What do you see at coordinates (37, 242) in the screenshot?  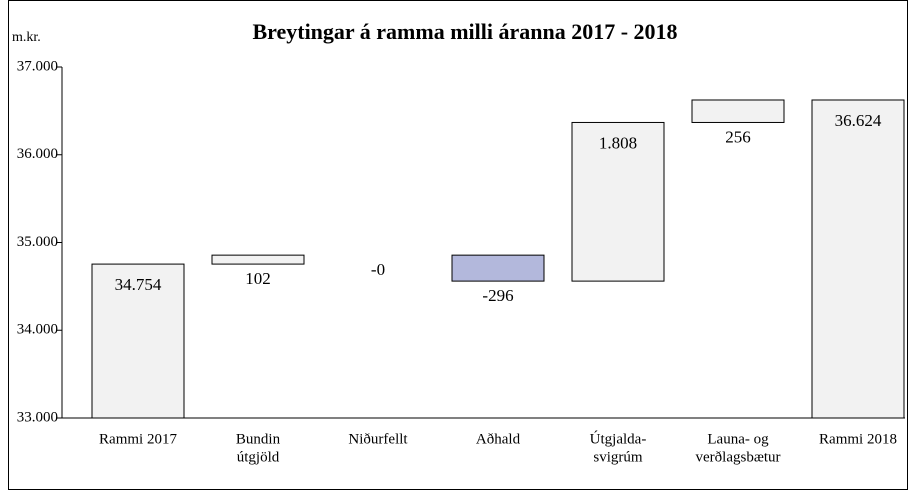 I see `y-tick-label: 35.000` at bounding box center [37, 242].